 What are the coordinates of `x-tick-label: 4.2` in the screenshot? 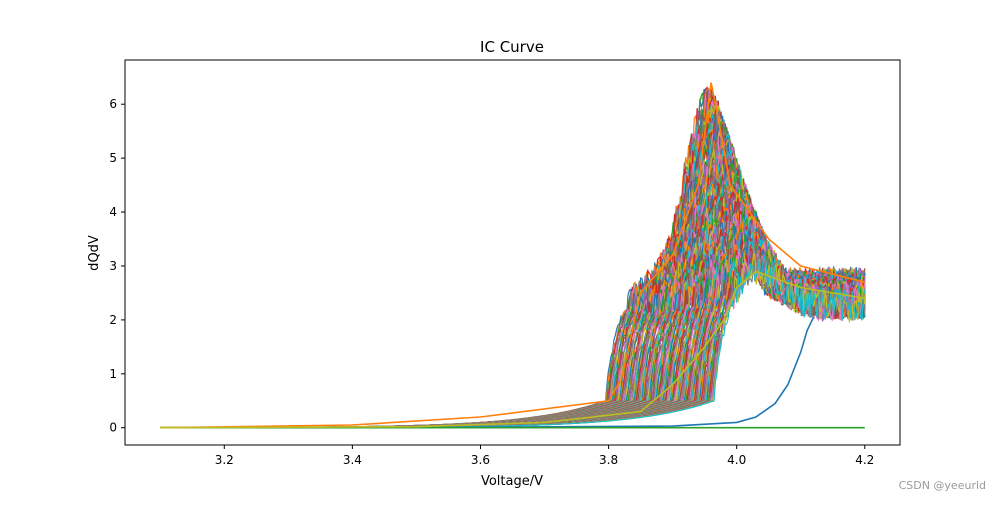 It's located at (864, 460).